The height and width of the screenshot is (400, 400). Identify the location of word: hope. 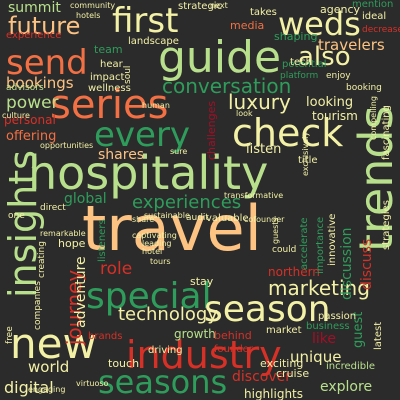
(72, 243).